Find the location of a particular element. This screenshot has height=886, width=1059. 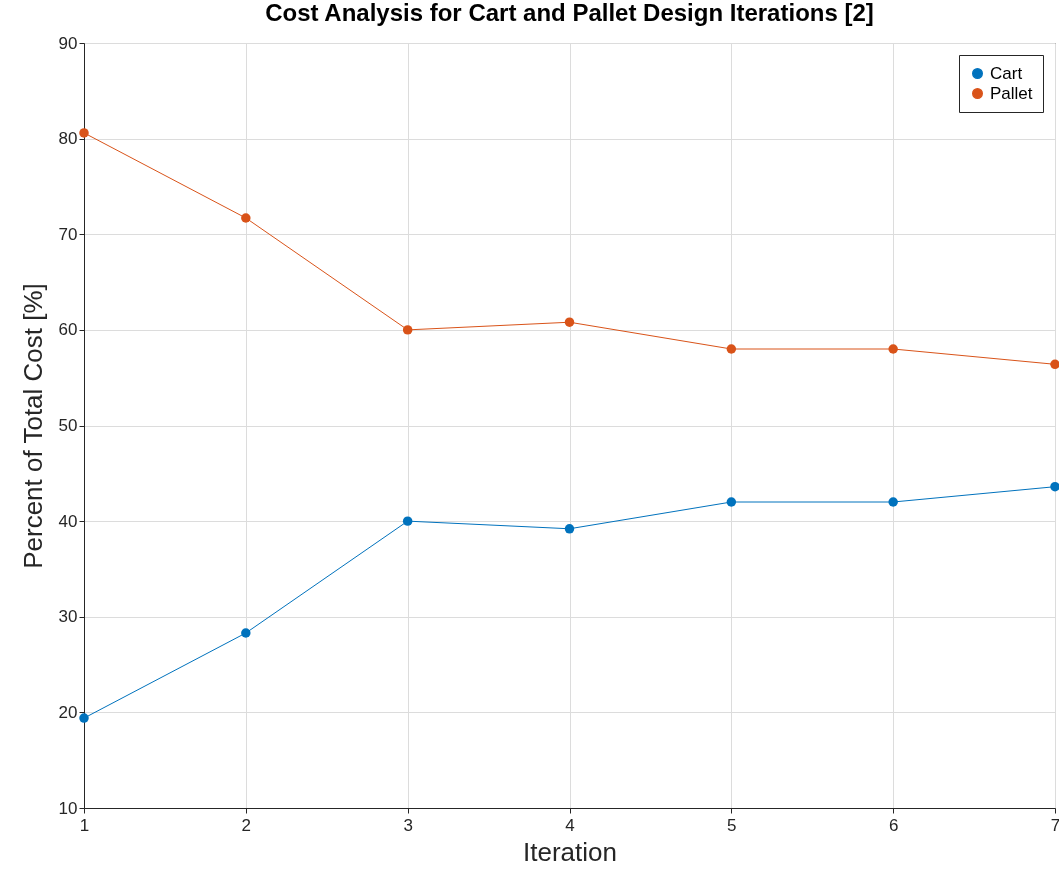

x-tick-label: 4 is located at coordinates (570, 825).